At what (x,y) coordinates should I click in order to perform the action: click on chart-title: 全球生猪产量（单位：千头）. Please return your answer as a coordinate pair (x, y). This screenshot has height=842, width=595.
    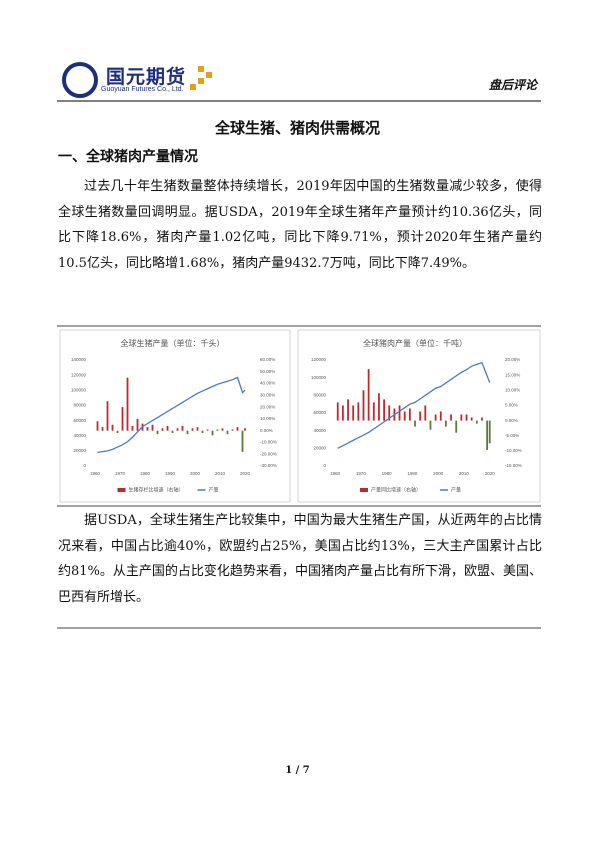
    Looking at the image, I should click on (173, 343).